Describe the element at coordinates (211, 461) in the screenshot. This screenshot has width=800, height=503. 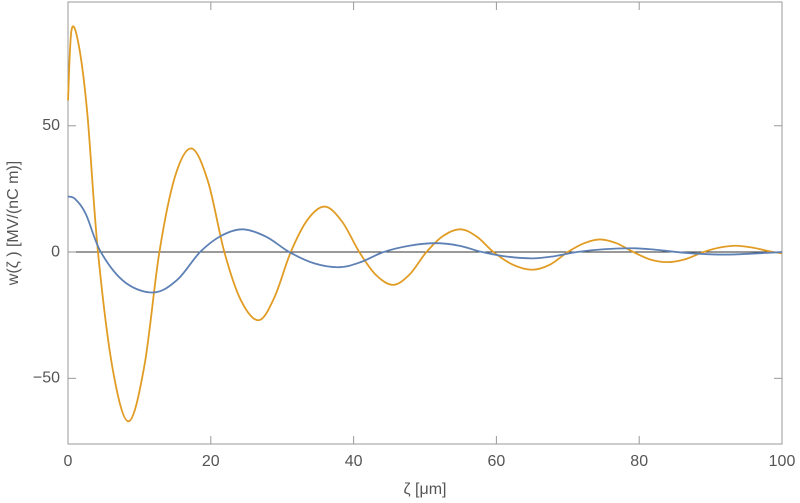
I see `x-tick-label: 20` at that location.